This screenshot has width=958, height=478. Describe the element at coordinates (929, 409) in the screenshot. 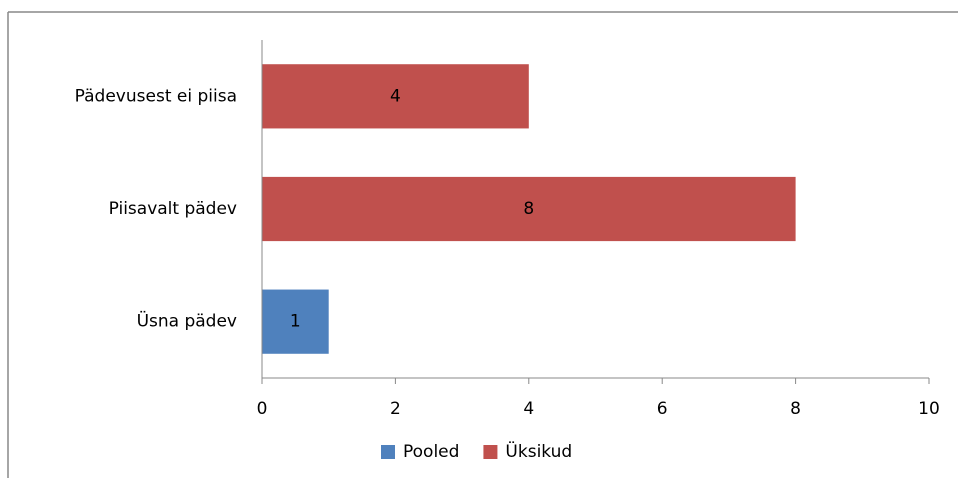

I see `x-tick-label: 10` at that location.